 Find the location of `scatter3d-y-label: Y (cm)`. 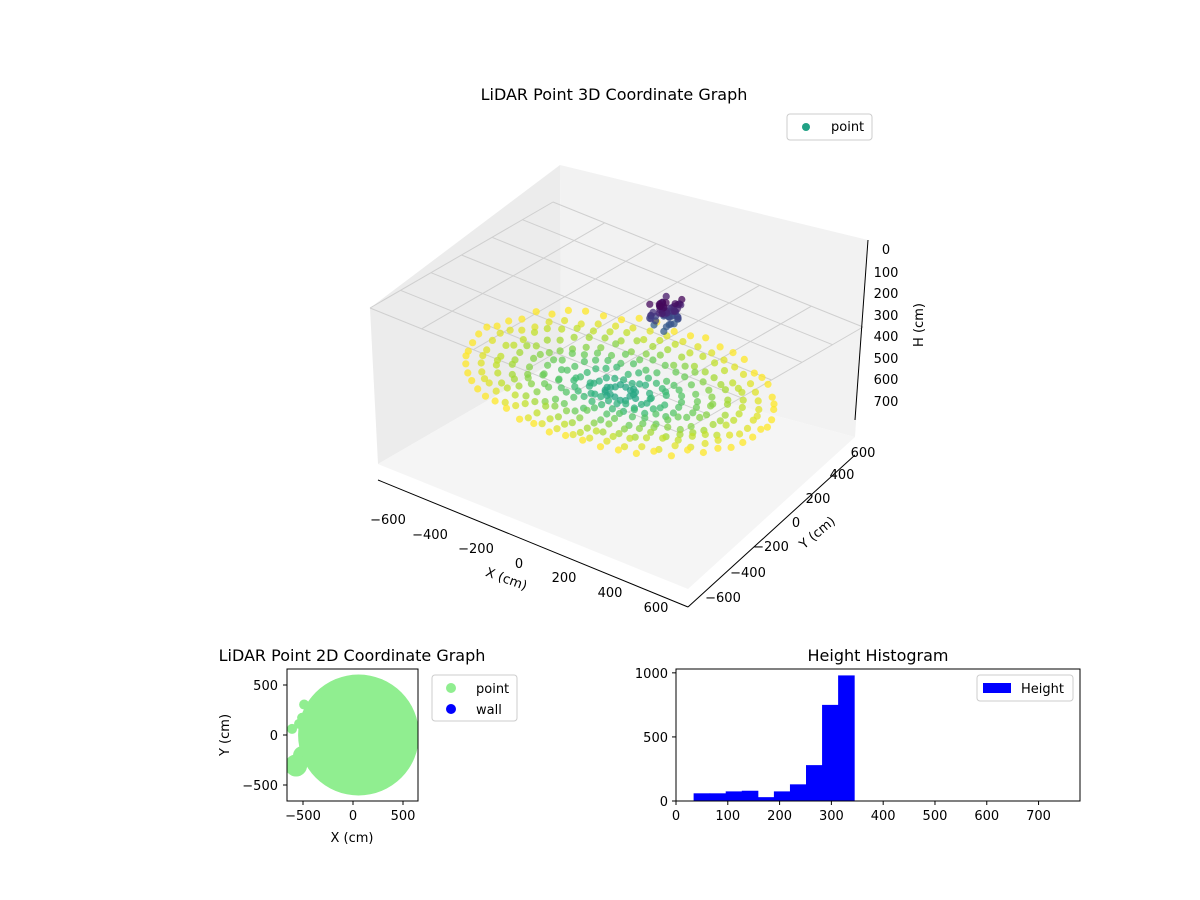

scatter3d-y-label: Y (cm) is located at coordinates (817, 533).